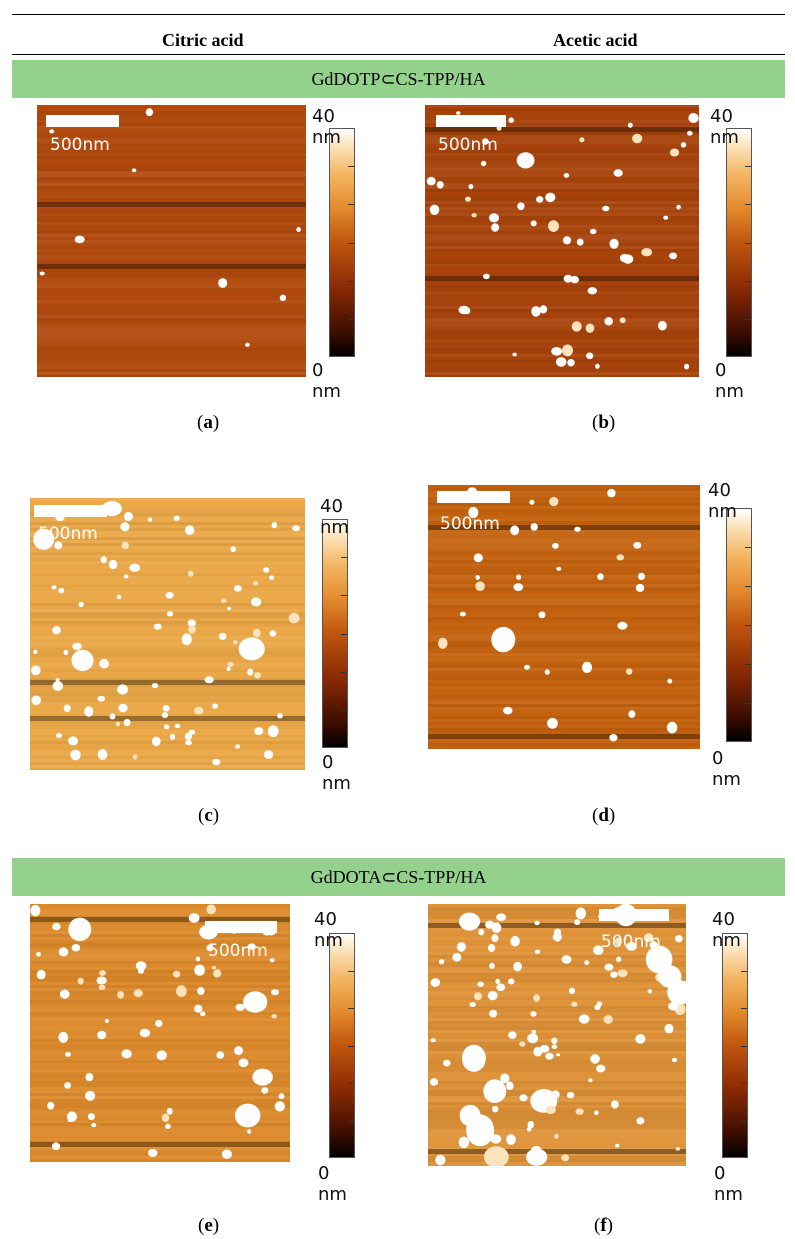  I want to click on panel-label-e: (e), so click(209, 1225).